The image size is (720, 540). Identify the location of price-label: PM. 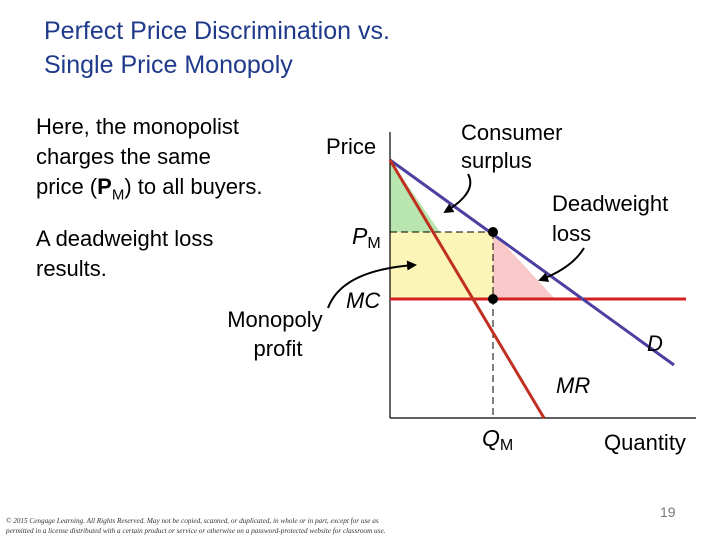
(366, 237).